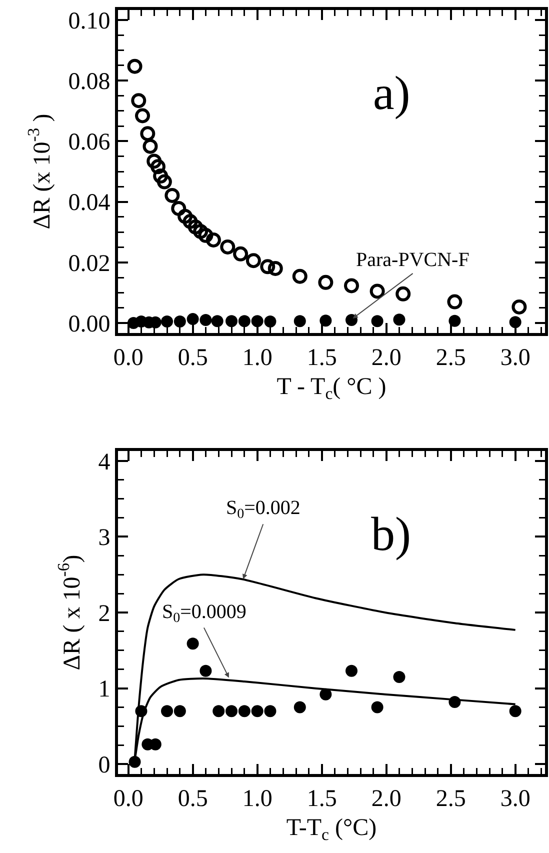  Describe the element at coordinates (104, 765) in the screenshot. I see `y-tick-label: 0` at that location.